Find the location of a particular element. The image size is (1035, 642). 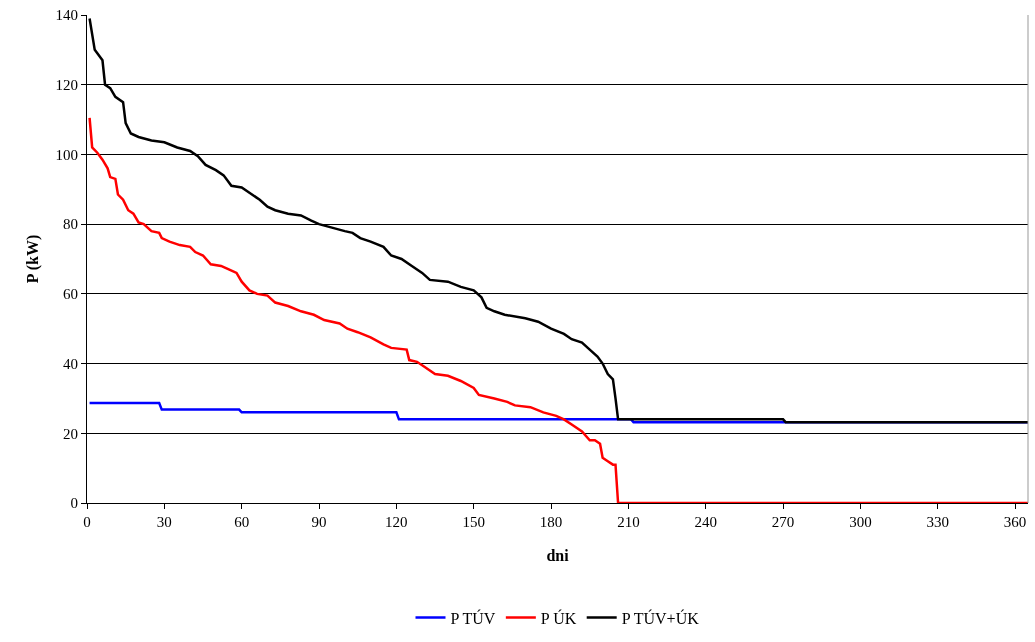

y-axis-title: P (kW) is located at coordinates (33, 259).